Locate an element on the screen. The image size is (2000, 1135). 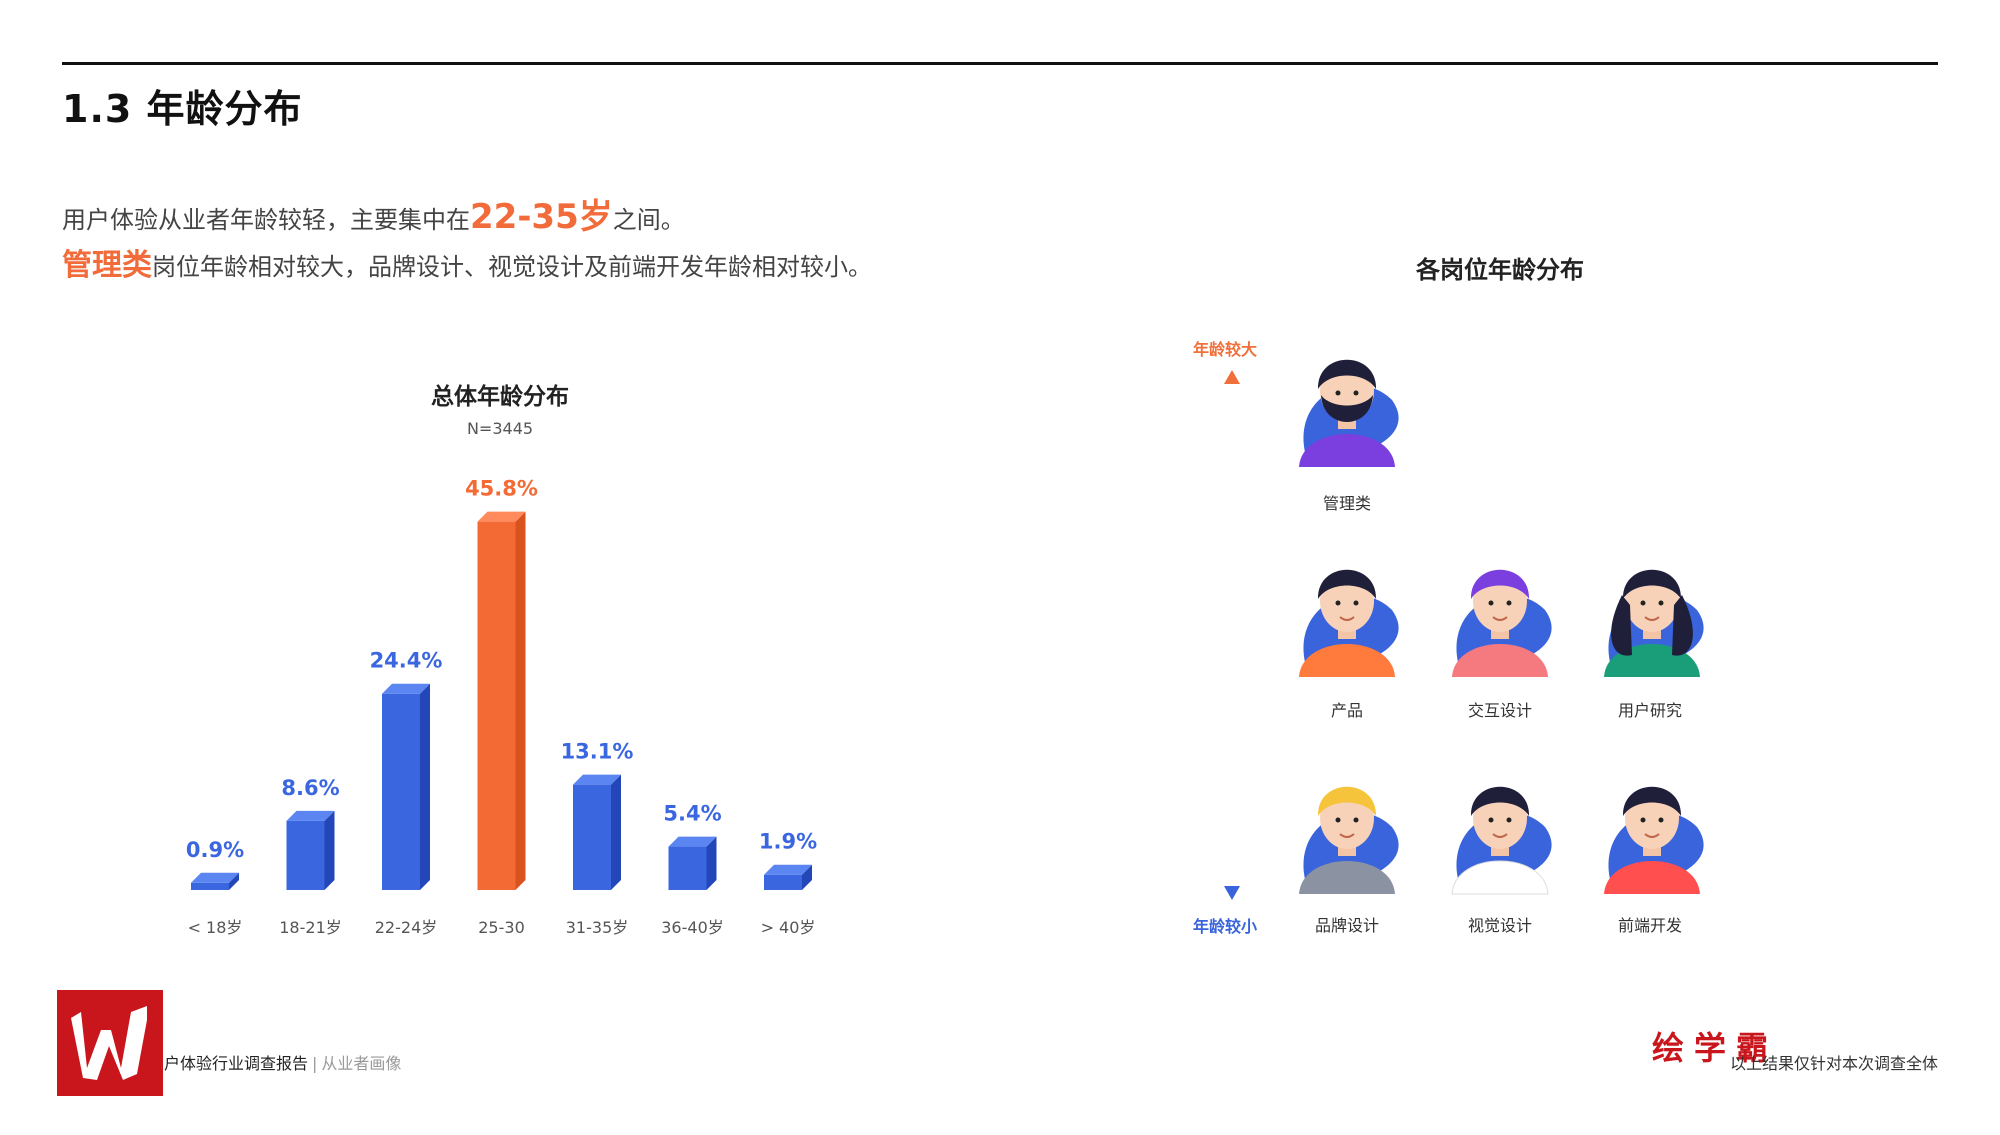
category-label-4: 31-35岁 is located at coordinates (597, 927).